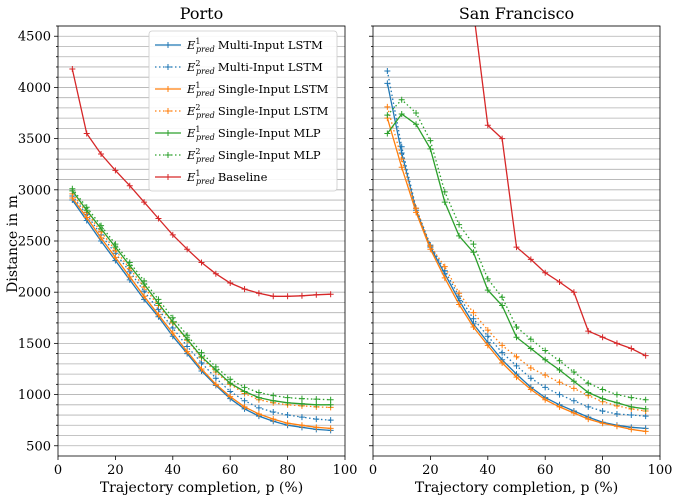  I want to click on legend-box, so click(243, 111).